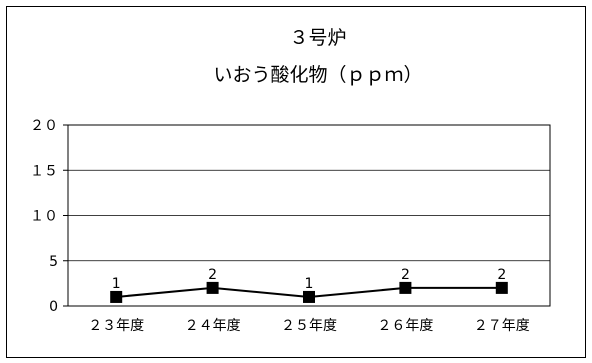 This screenshot has height=363, width=592. What do you see at coordinates (53, 262) in the screenshot?
I see `y-tick-label: 5` at bounding box center [53, 262].